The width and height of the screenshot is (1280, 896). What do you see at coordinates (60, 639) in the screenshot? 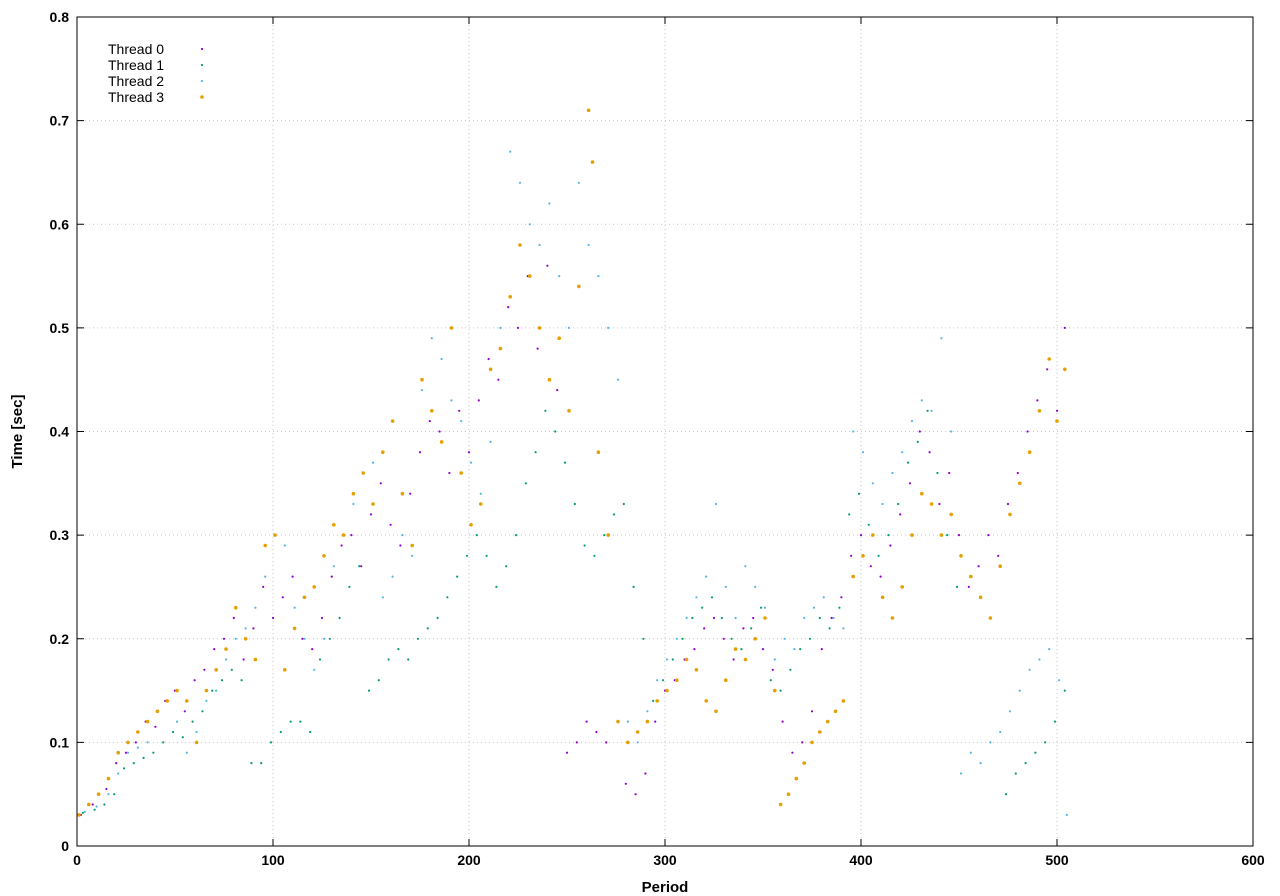
I see `y-tick-label: 0.2` at bounding box center [60, 639].